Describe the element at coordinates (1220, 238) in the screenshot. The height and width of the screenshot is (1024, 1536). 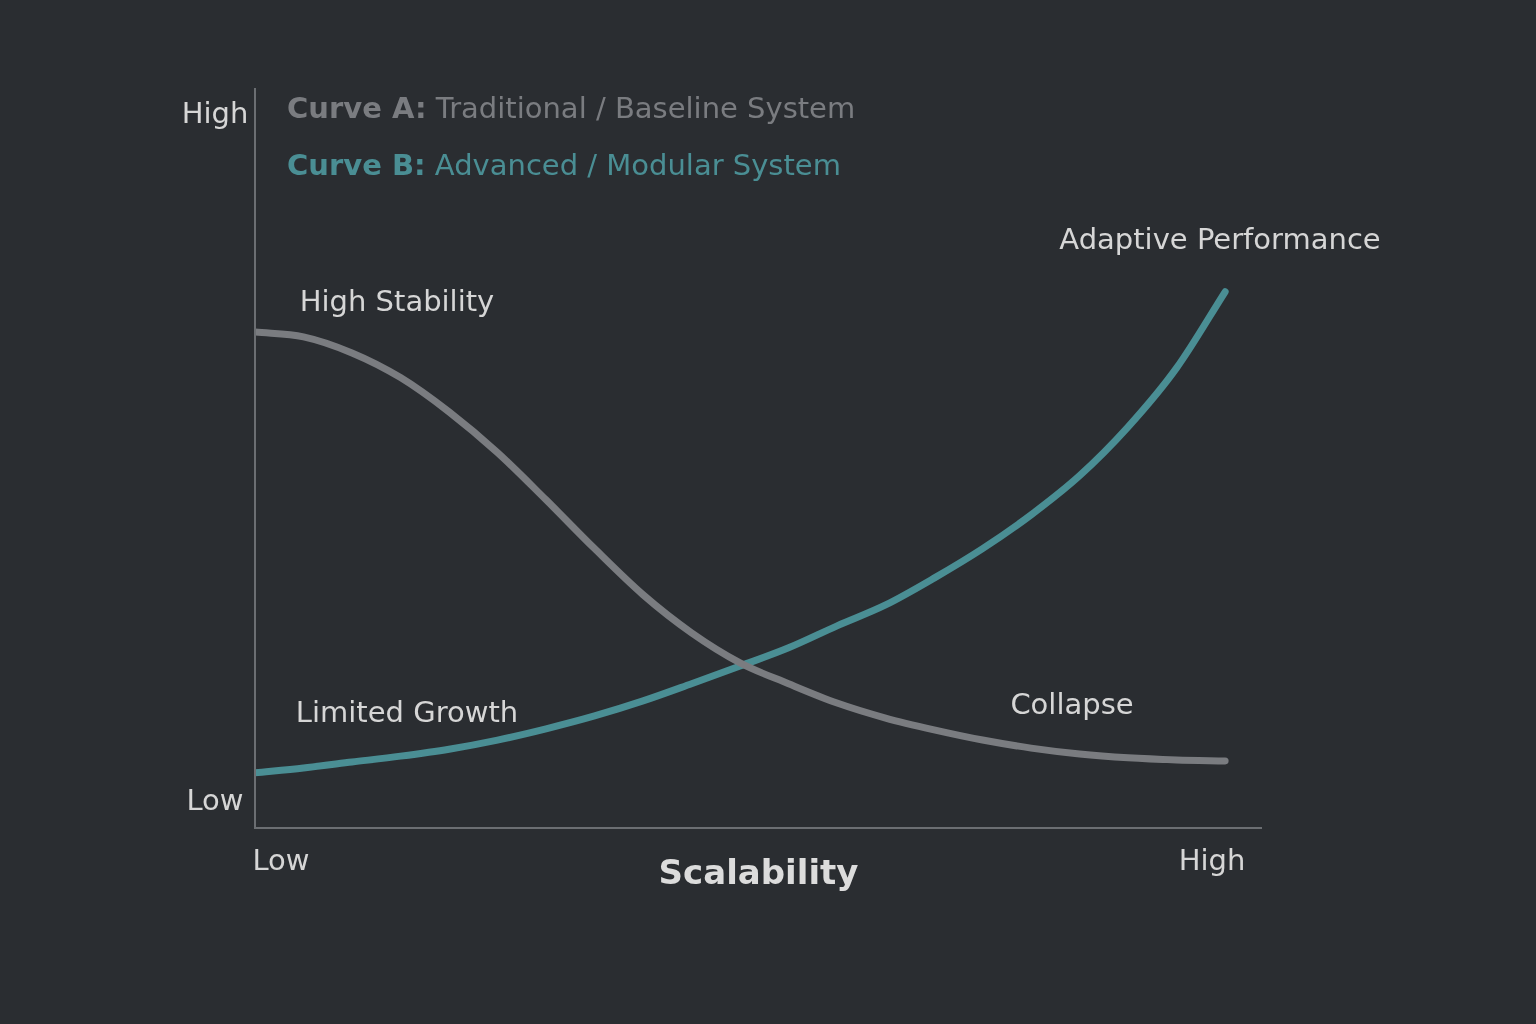
I see `text: Adaptive Performance` at that location.